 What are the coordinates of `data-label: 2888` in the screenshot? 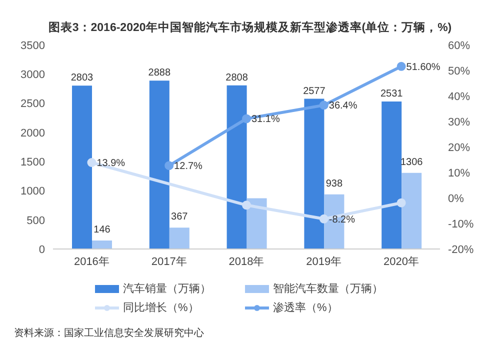 It's located at (159, 73).